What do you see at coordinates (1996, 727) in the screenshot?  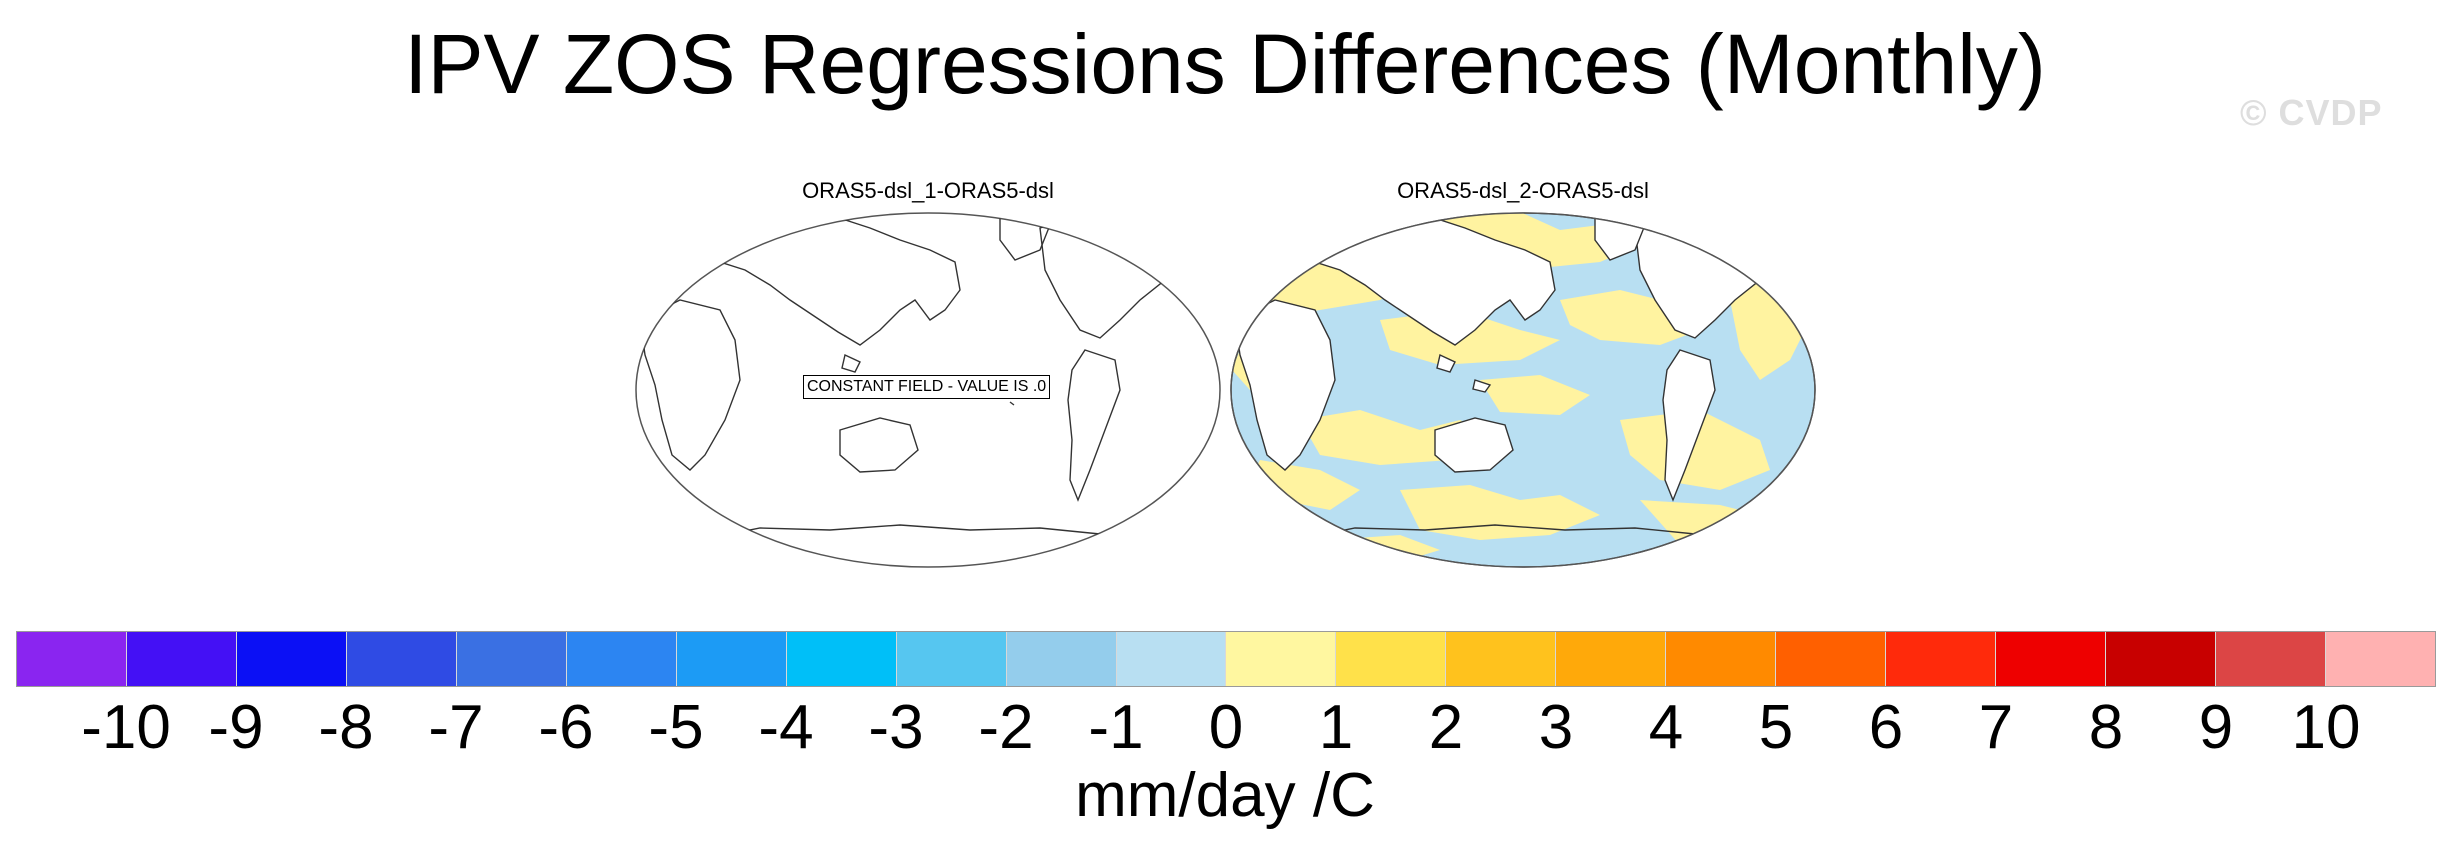 I see `colorbar-tick-label: 7` at bounding box center [1996, 727].